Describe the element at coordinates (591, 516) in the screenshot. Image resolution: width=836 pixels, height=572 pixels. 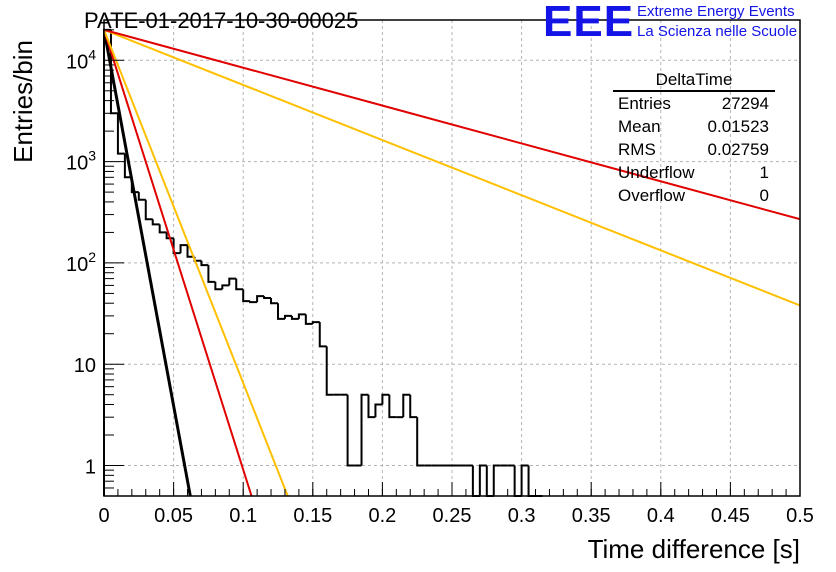
I see `x-tick-label: 0.35` at that location.